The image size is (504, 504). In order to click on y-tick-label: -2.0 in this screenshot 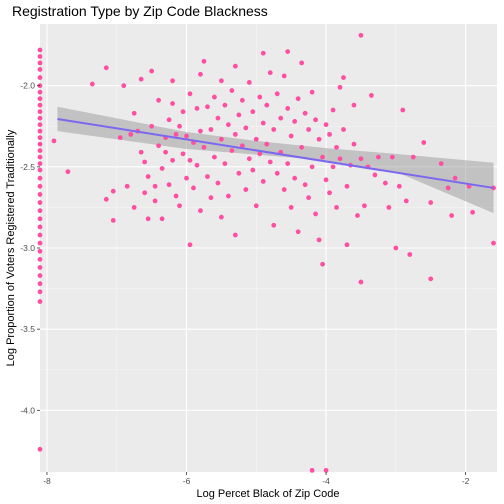, I will do `click(27, 86)`.